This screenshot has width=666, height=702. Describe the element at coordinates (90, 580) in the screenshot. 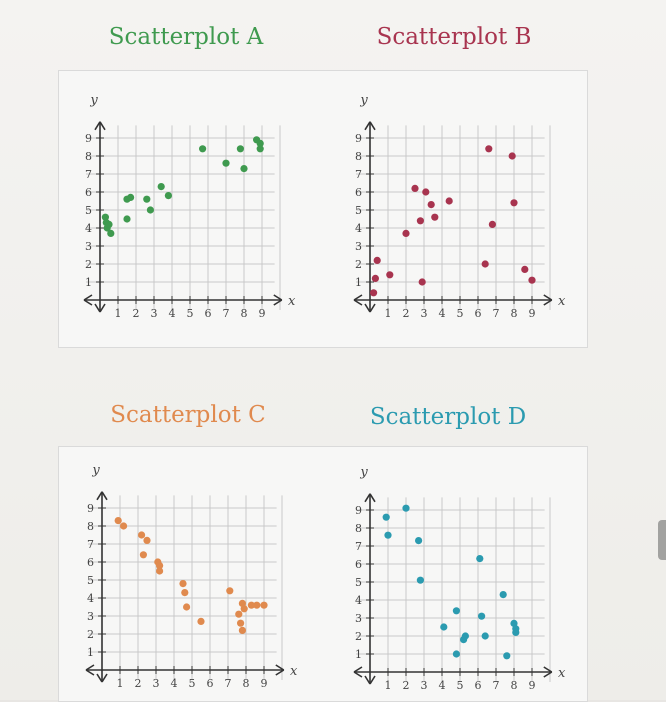

I see `y-tick-label: 5` at that location.